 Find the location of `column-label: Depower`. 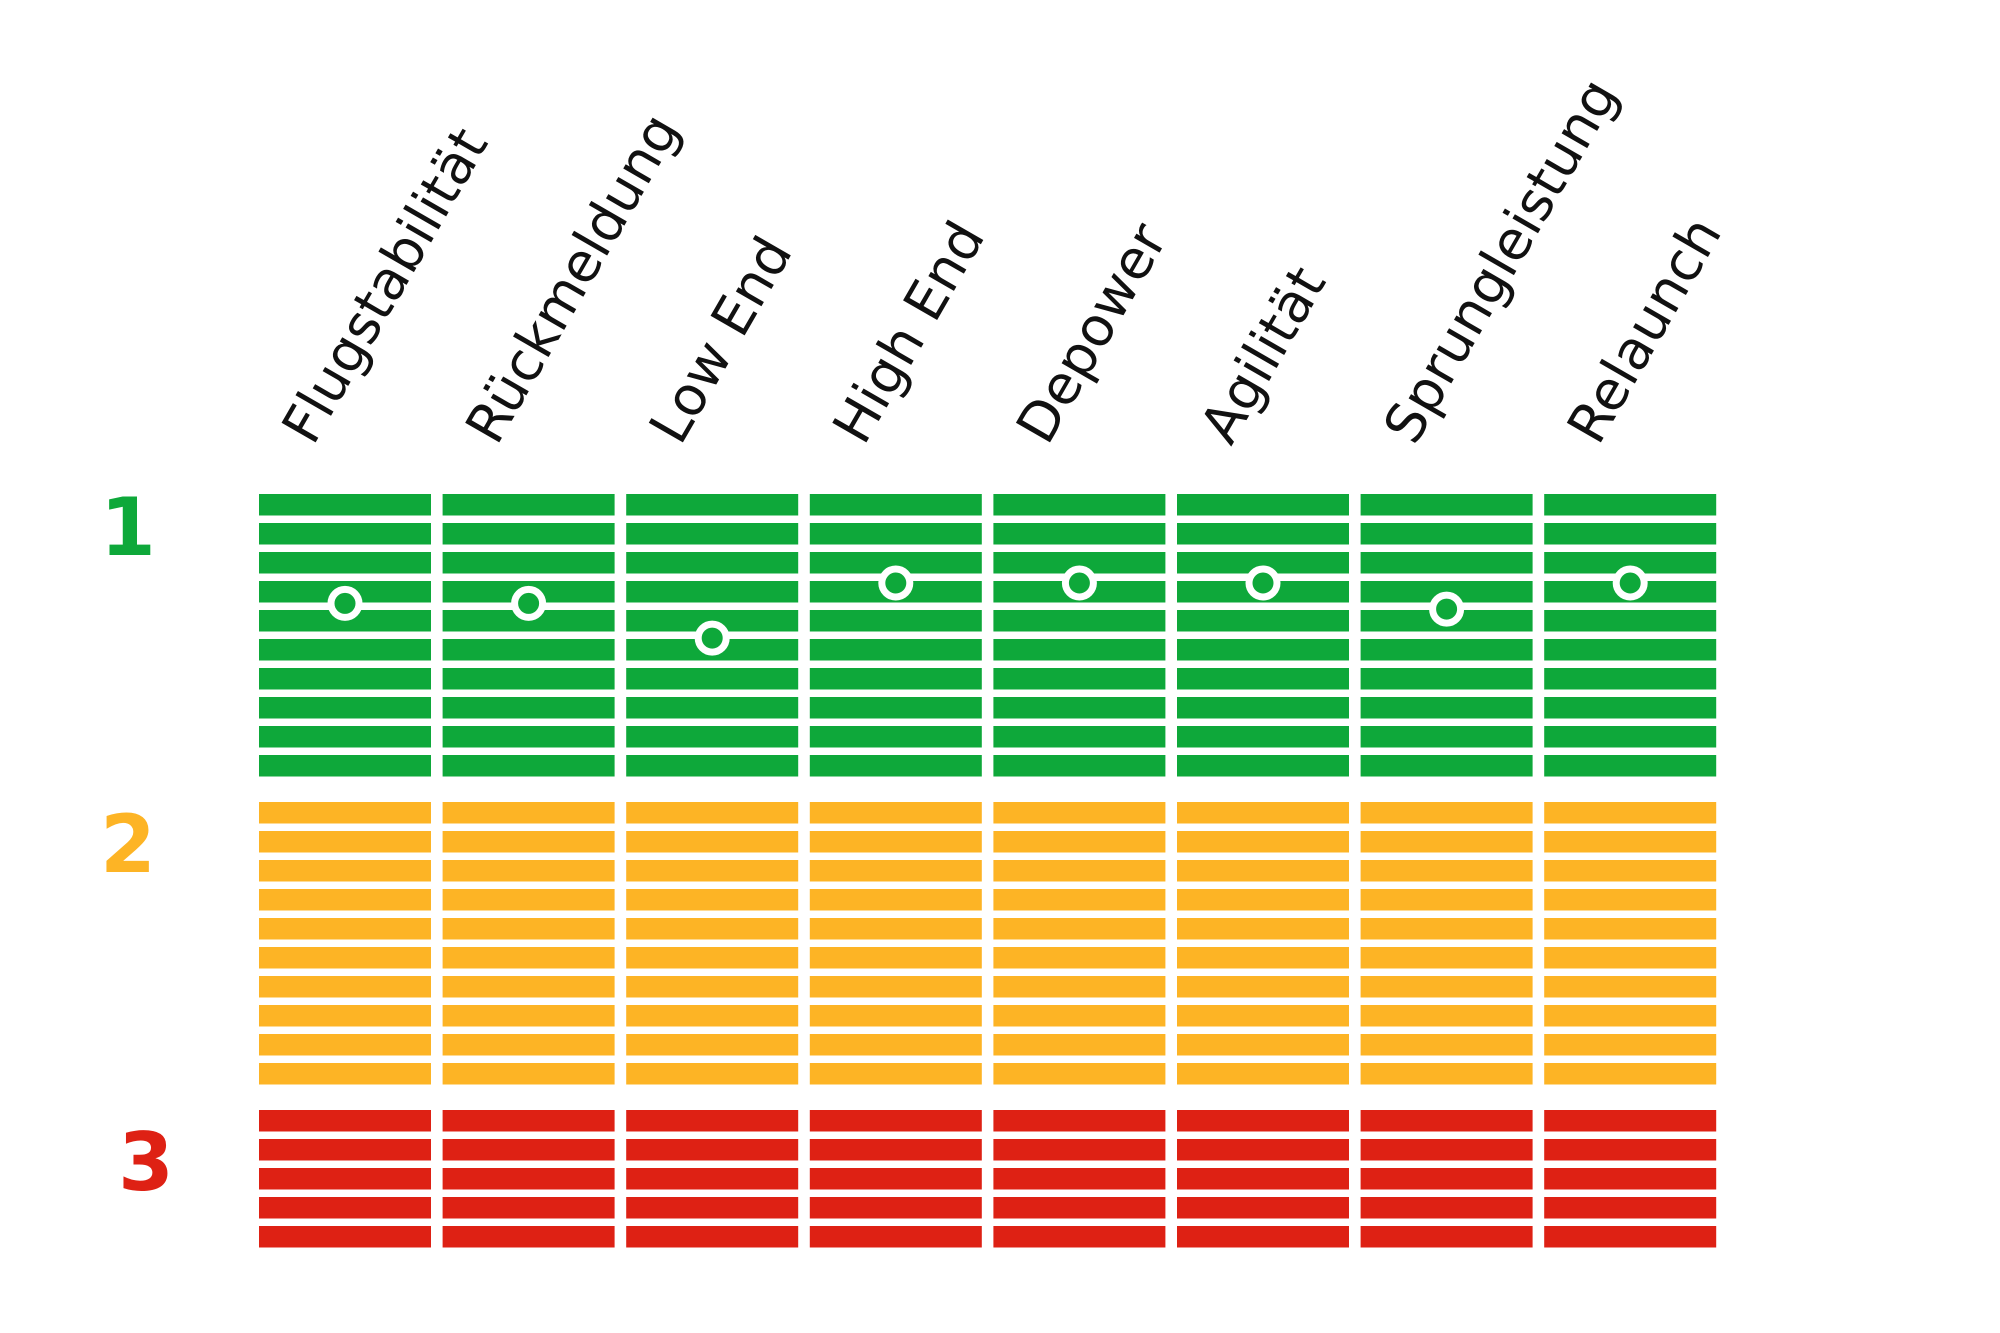

column-label: Depower is located at coordinates (1092, 333).